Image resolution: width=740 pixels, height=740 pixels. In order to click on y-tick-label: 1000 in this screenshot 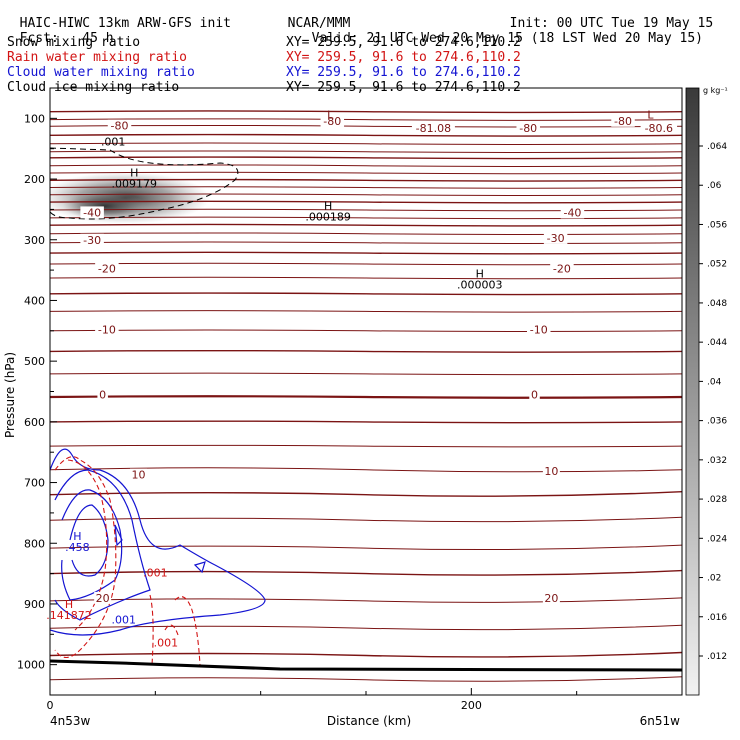, I will do `click(31, 665)`.